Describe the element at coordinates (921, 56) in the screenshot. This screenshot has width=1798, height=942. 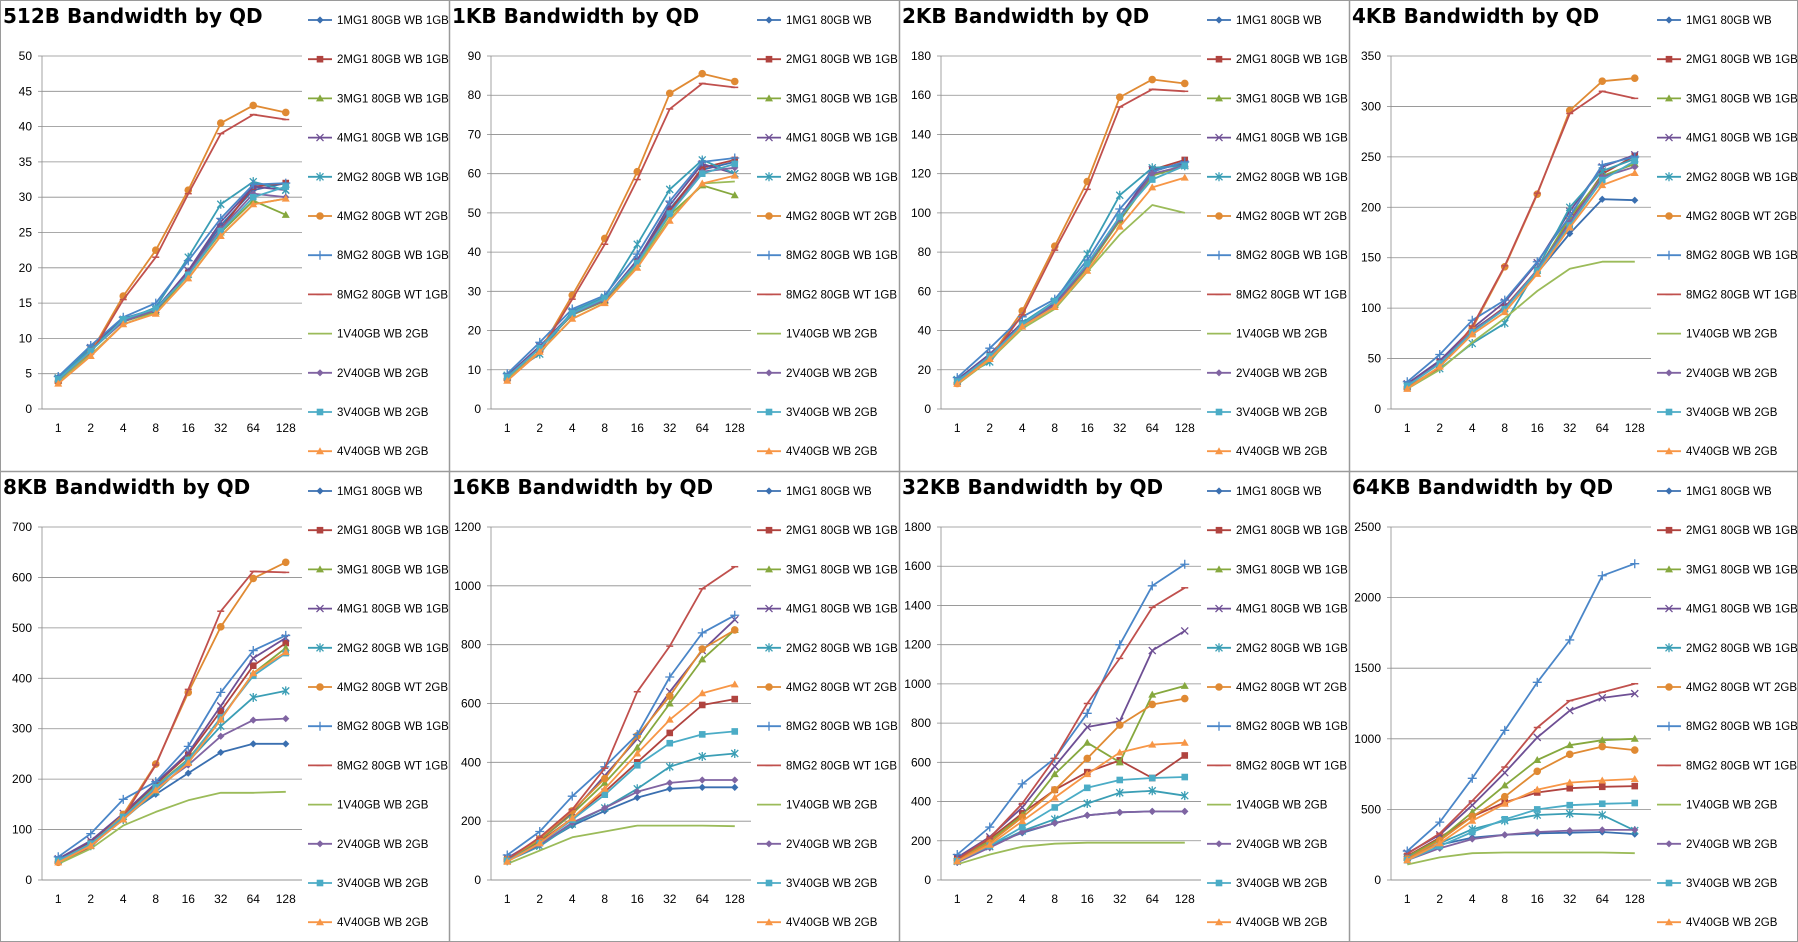
I see `y-tick-label: 180` at that location.